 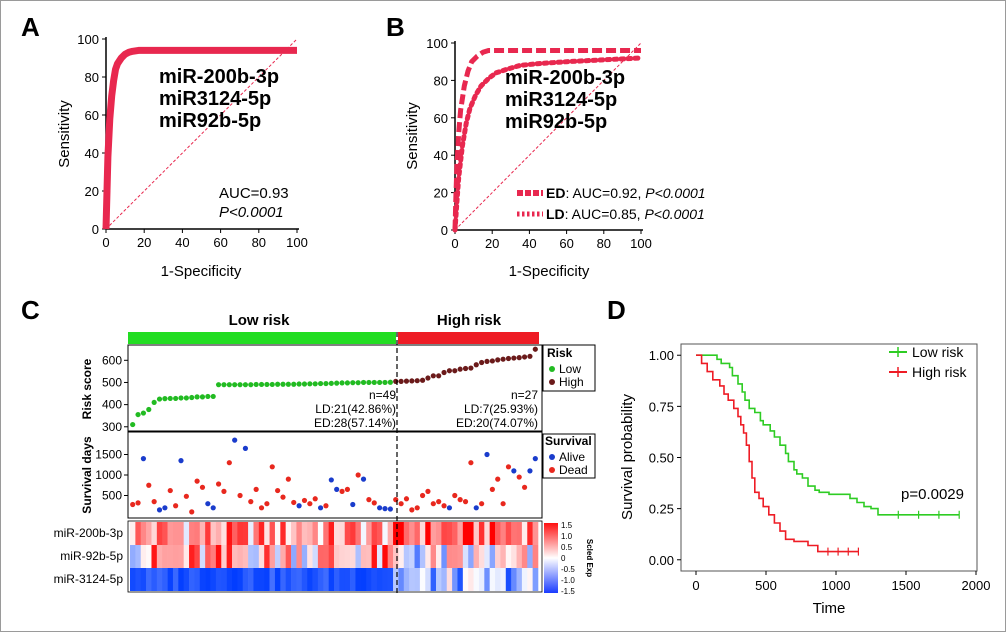 I want to click on colorbar-tick-label: 0.5, so click(x=567, y=547).